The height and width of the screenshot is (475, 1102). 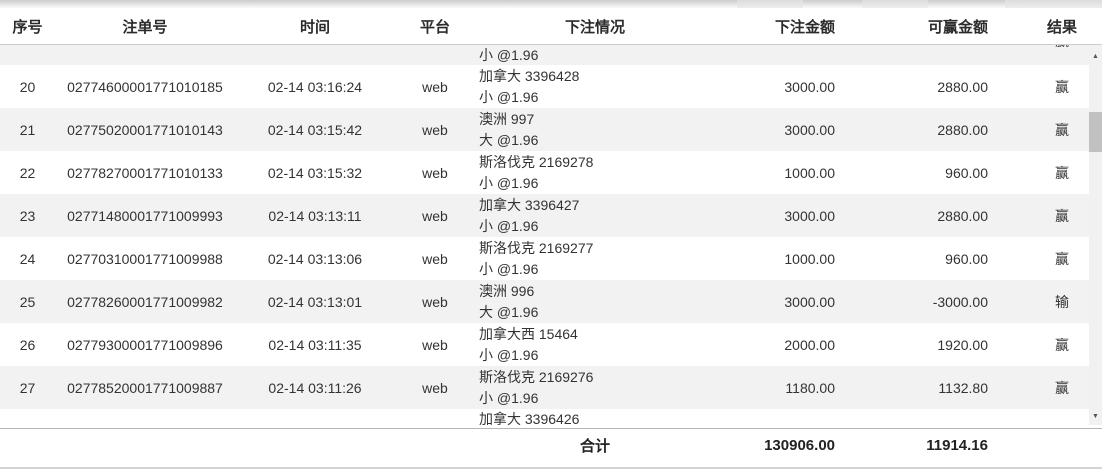 I want to click on scroll-up-button: ▲, so click(x=1095, y=56).